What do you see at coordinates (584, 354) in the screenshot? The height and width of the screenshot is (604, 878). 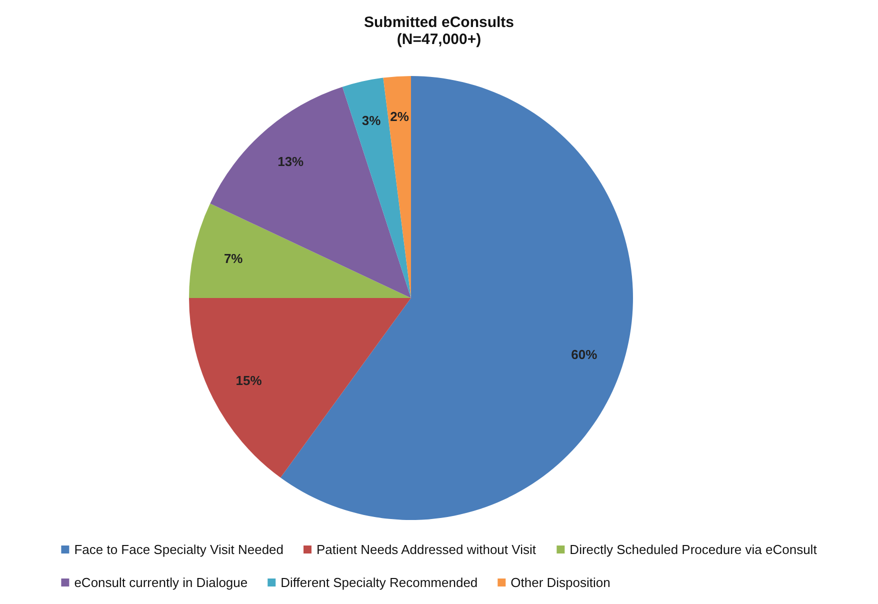 I see `data-label: 60%` at bounding box center [584, 354].